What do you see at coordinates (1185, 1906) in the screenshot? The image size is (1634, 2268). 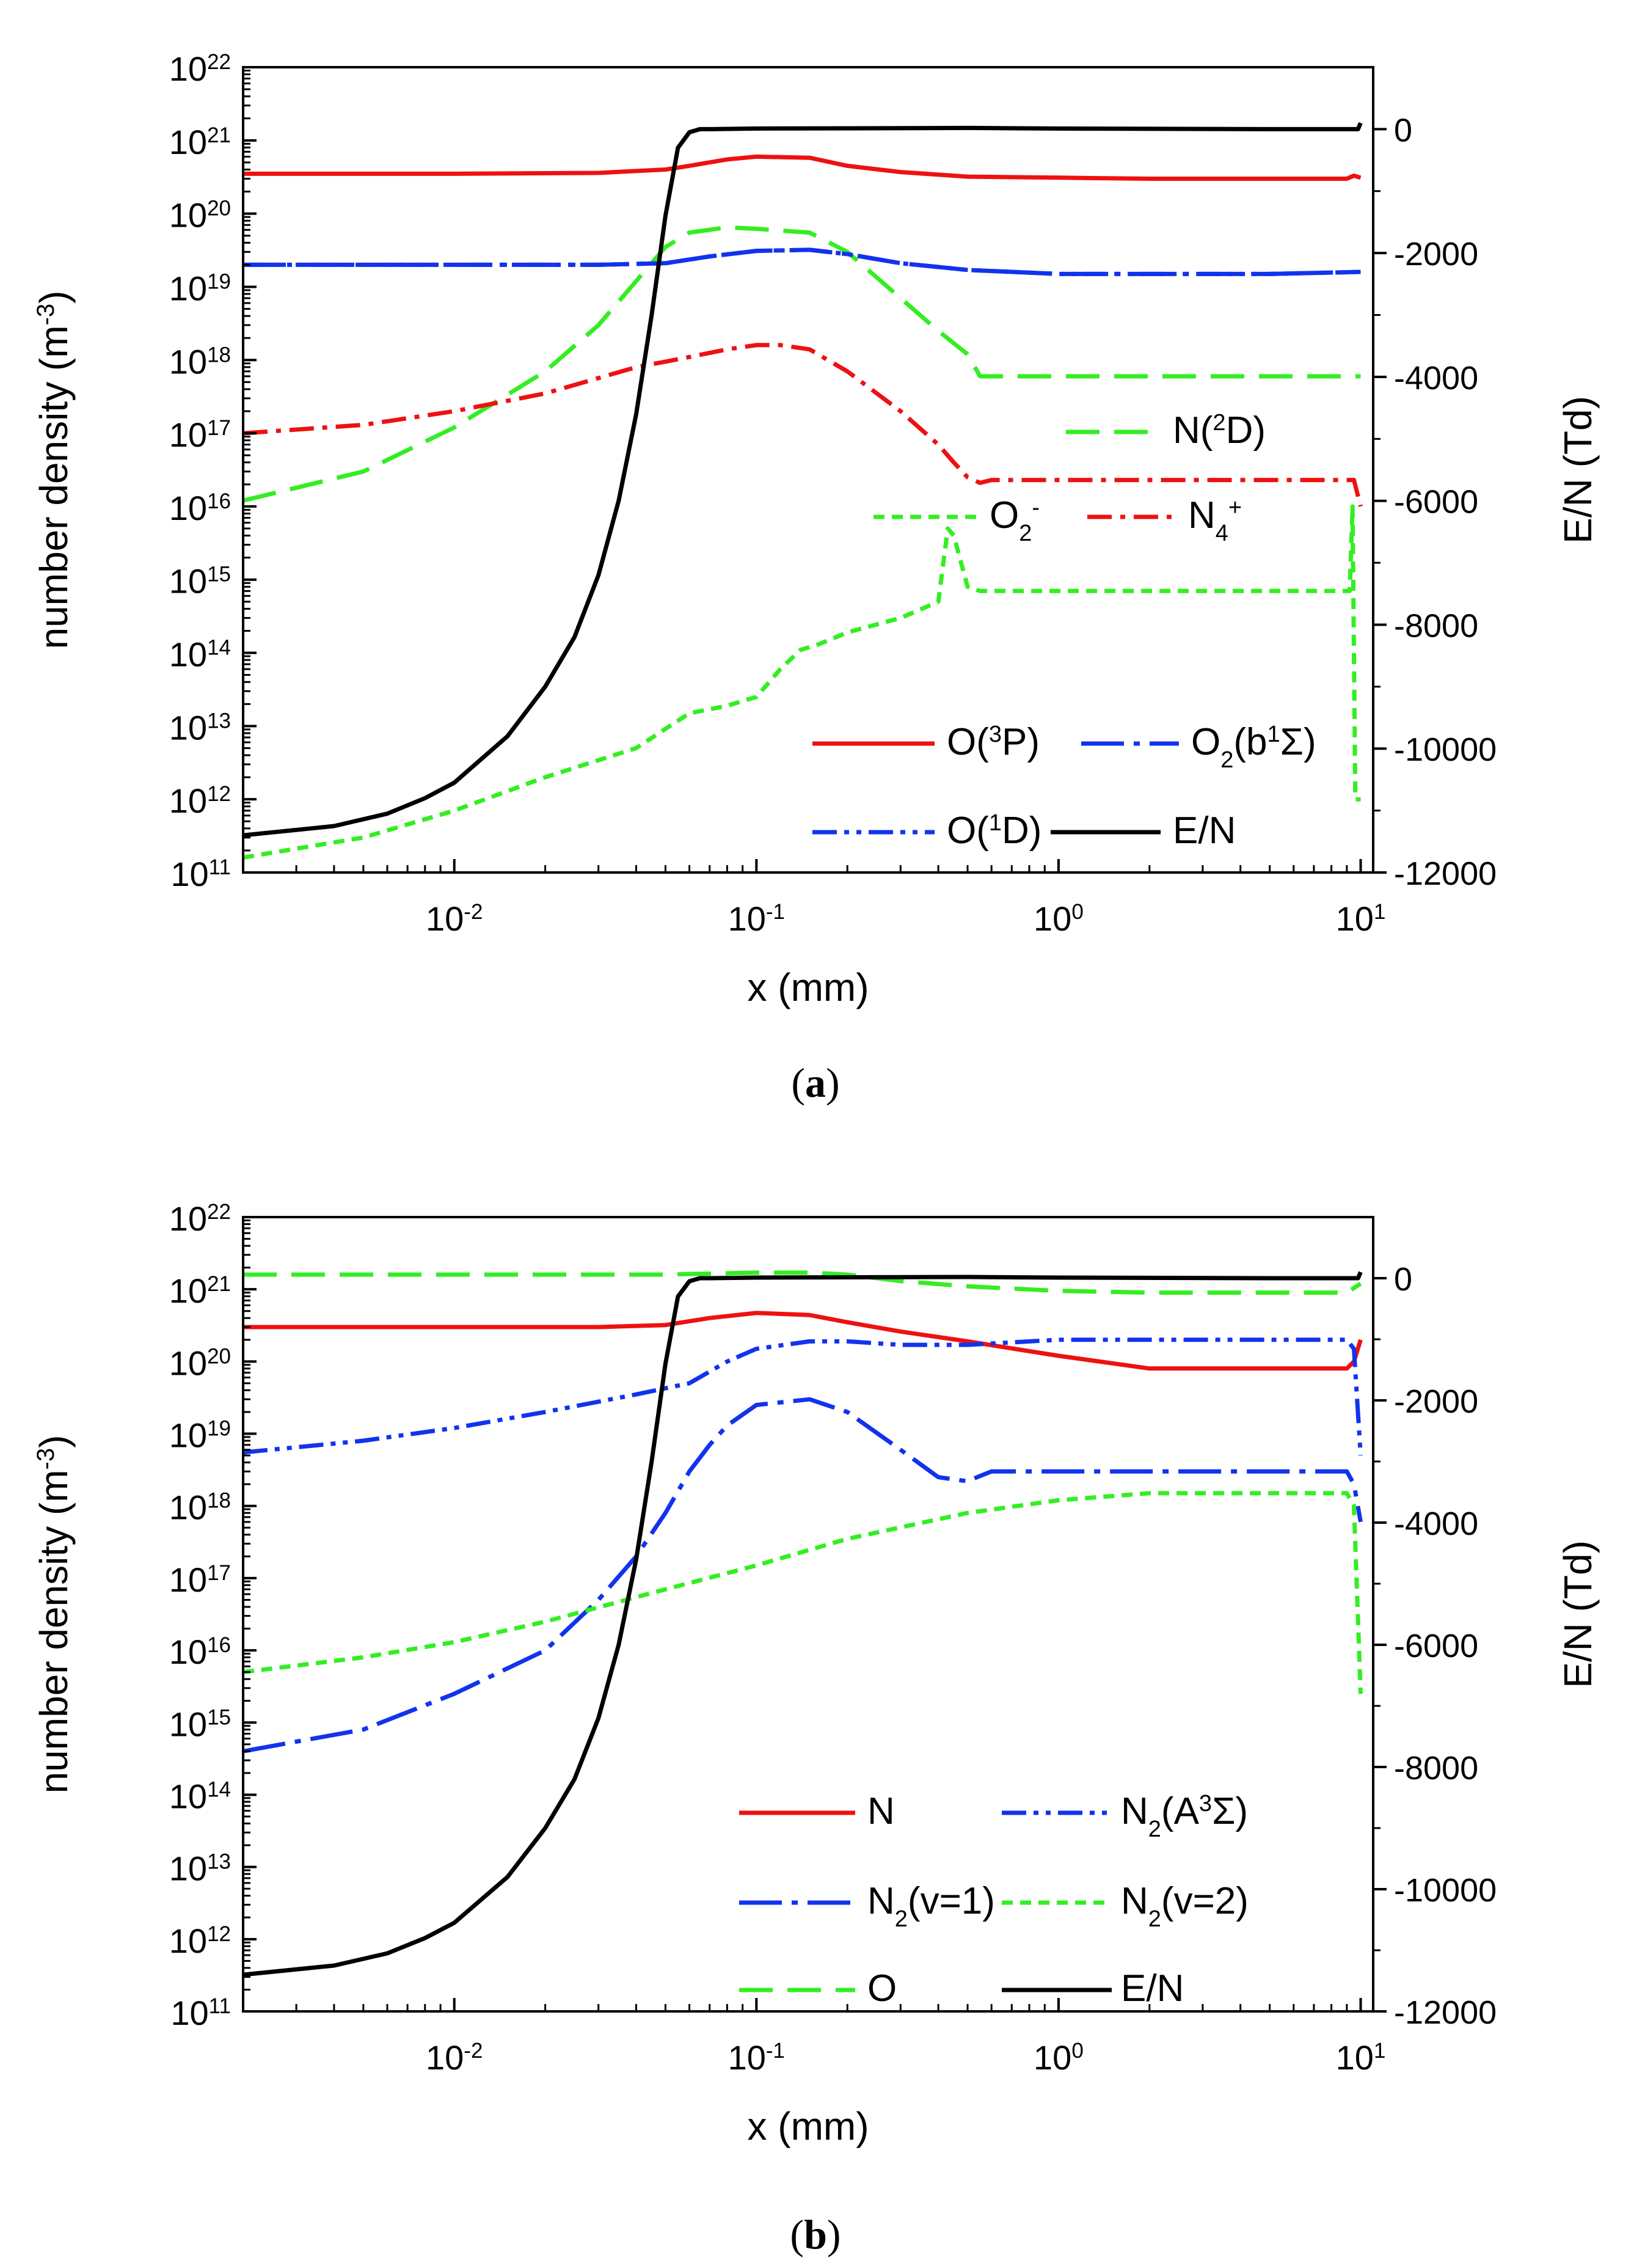 I see `legend-label: N2(v=2)` at bounding box center [1185, 1906].